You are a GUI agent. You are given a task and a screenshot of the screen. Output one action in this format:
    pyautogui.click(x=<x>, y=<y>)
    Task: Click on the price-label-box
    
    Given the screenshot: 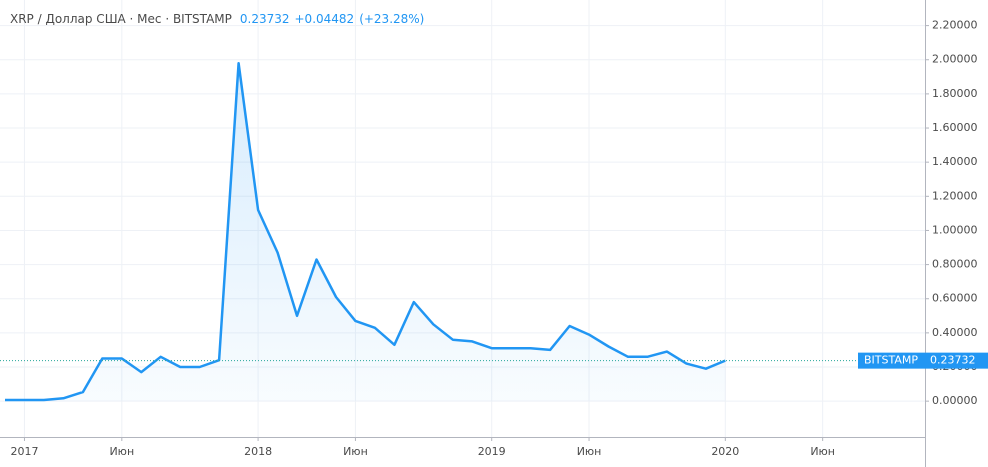 What is the action you would take?
    pyautogui.click(x=923, y=360)
    